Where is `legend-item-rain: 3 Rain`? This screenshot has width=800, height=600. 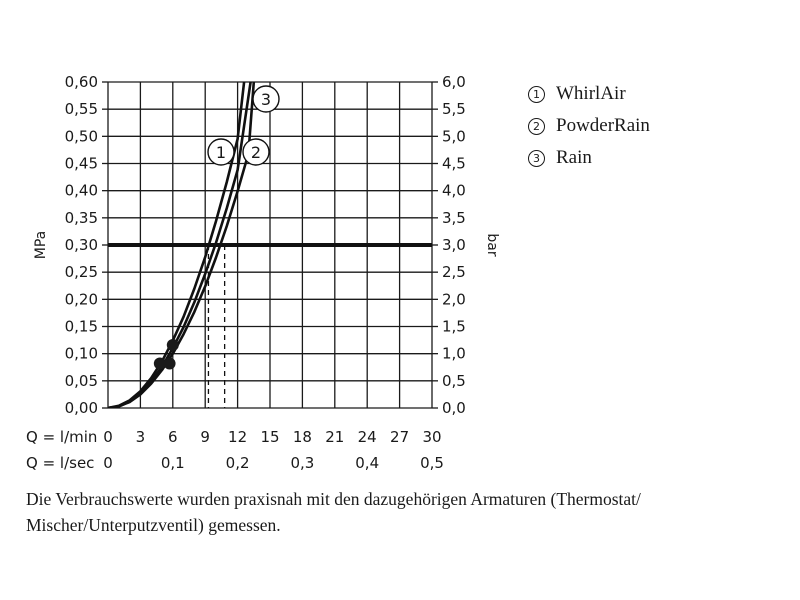
legend-item-rain: 3 Rain is located at coordinates (589, 158).